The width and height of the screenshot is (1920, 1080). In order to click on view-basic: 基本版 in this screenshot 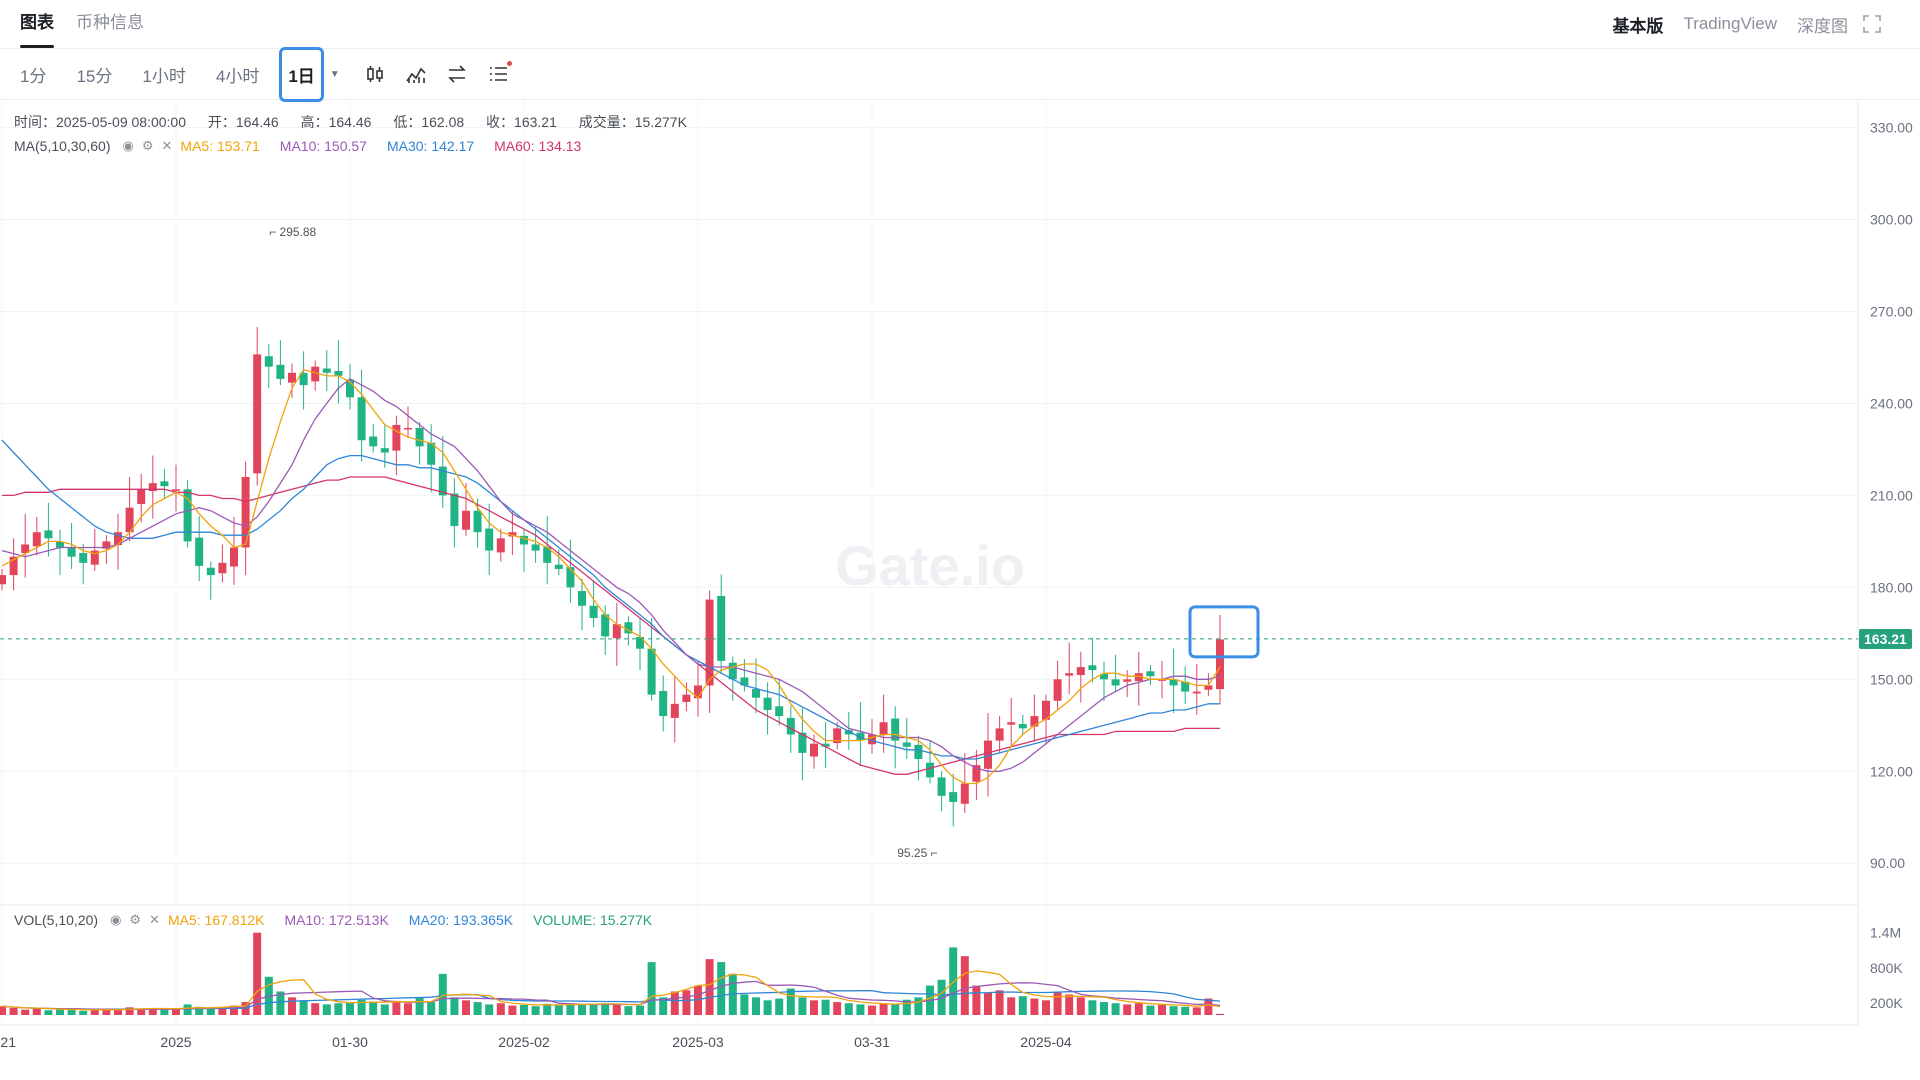, I will do `click(1638, 26)`.